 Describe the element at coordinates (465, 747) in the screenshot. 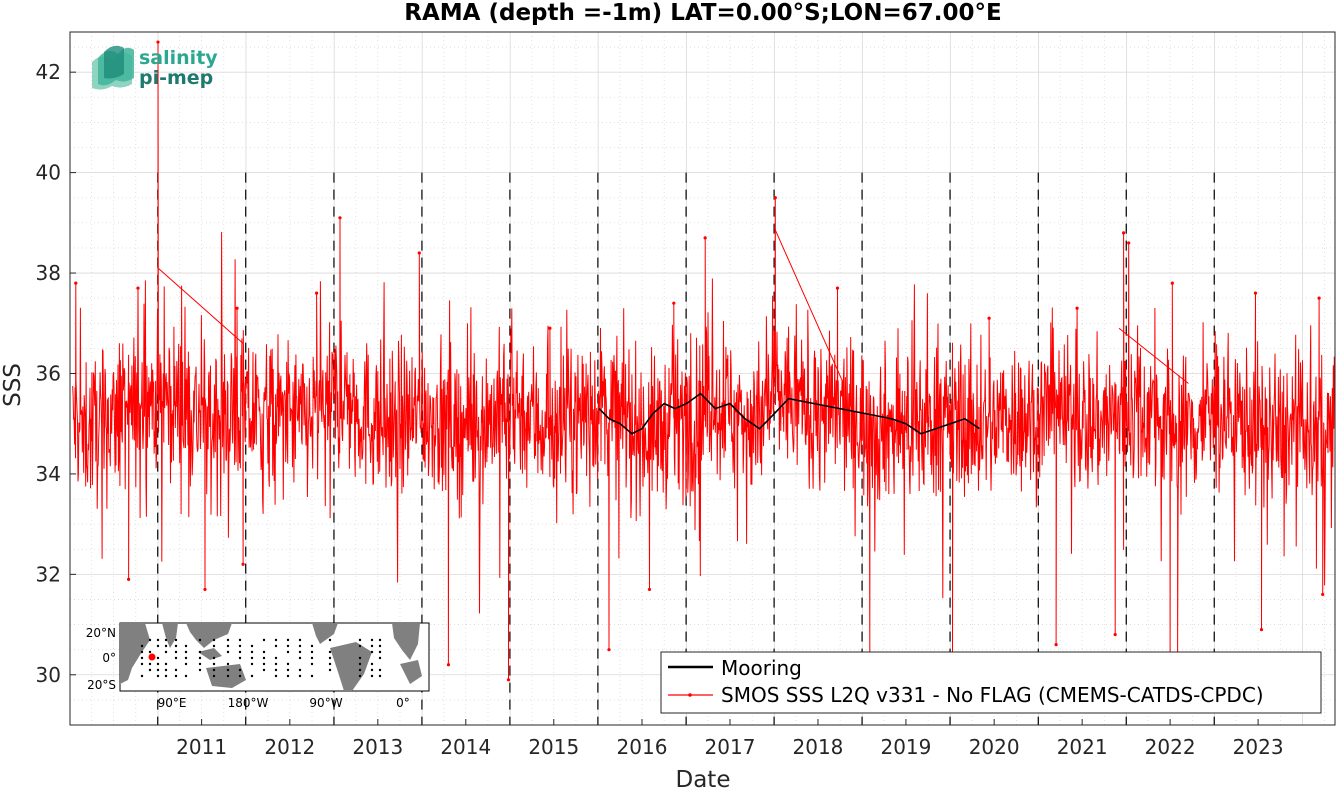

I see `x-tick-label: 2014` at that location.